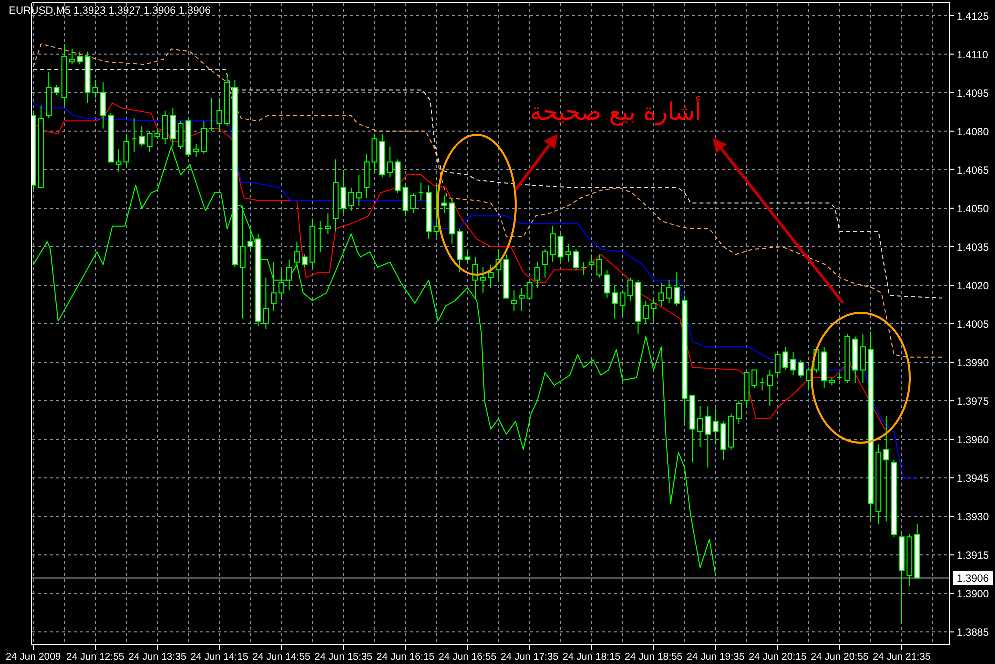  What do you see at coordinates (973, 325) in the screenshot?
I see `y-tick-label: 1.4005` at bounding box center [973, 325].